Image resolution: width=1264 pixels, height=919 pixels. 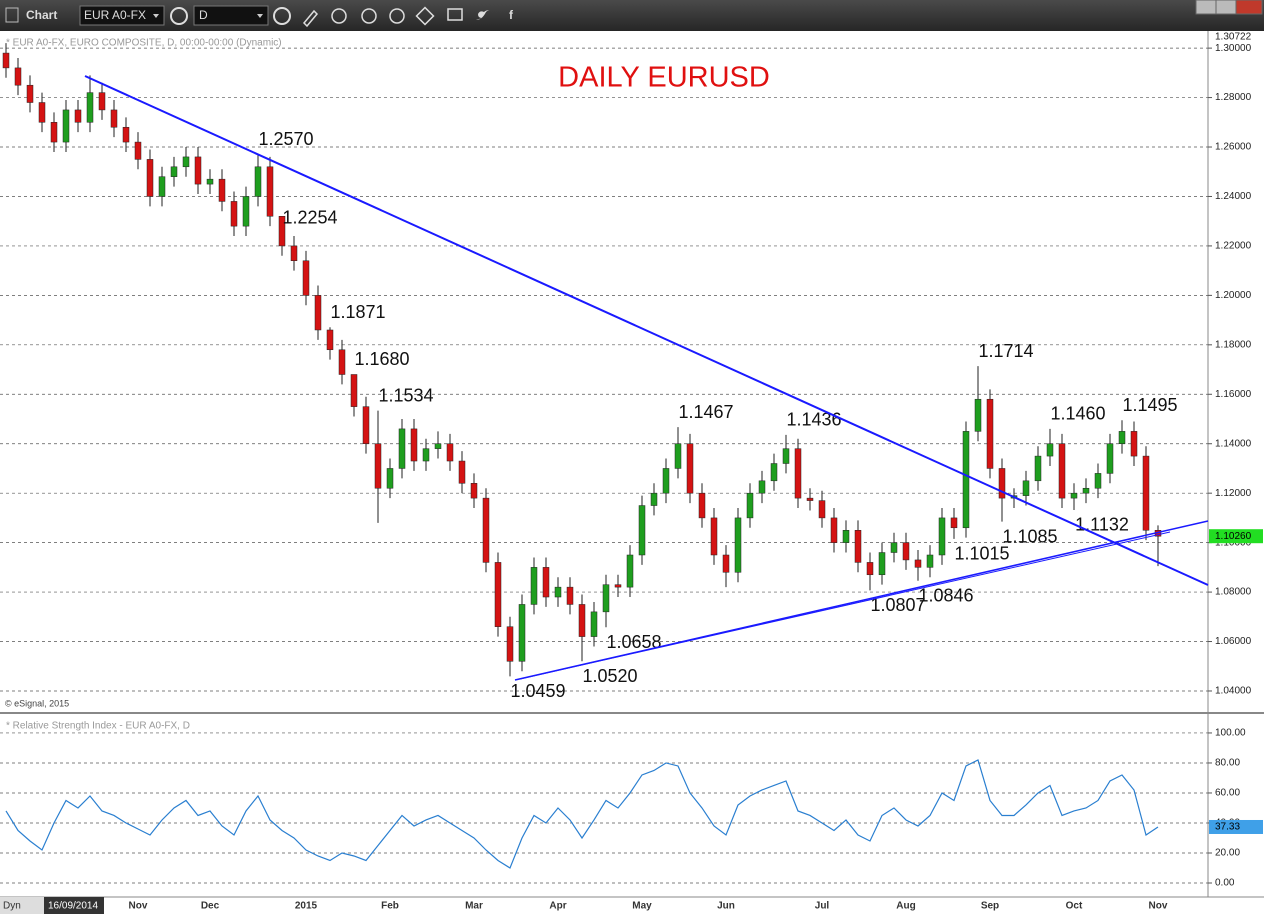 I want to click on last-value-label: 1.10260, so click(x=1233, y=536).